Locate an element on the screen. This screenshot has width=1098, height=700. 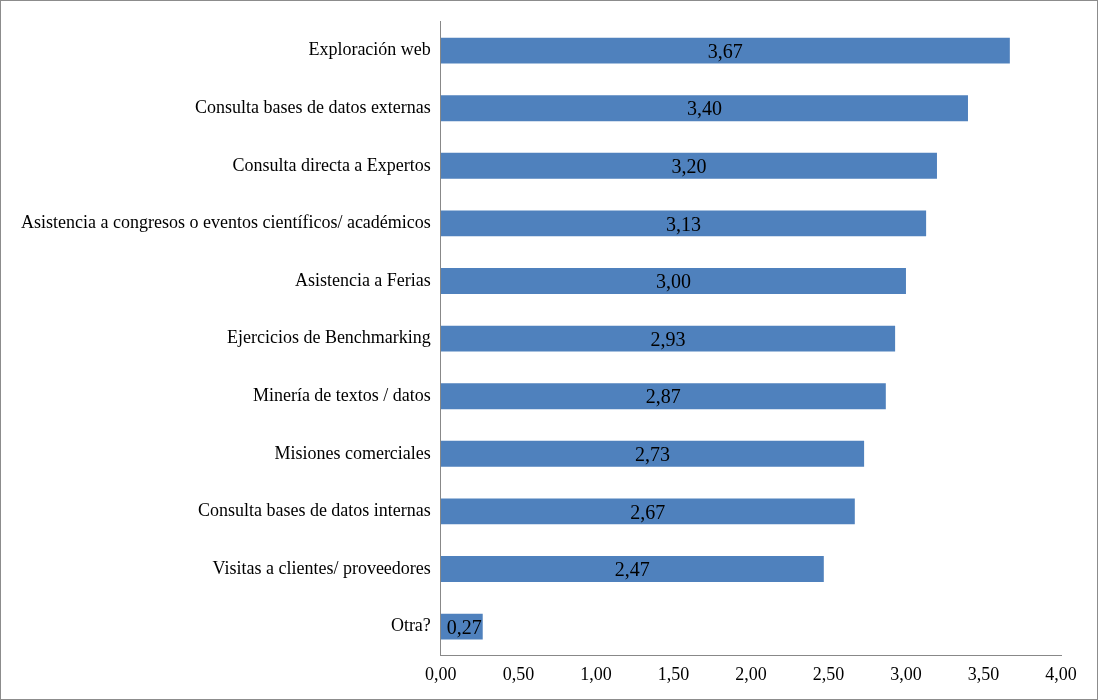
data-label: 3,20 is located at coordinates (689, 166).